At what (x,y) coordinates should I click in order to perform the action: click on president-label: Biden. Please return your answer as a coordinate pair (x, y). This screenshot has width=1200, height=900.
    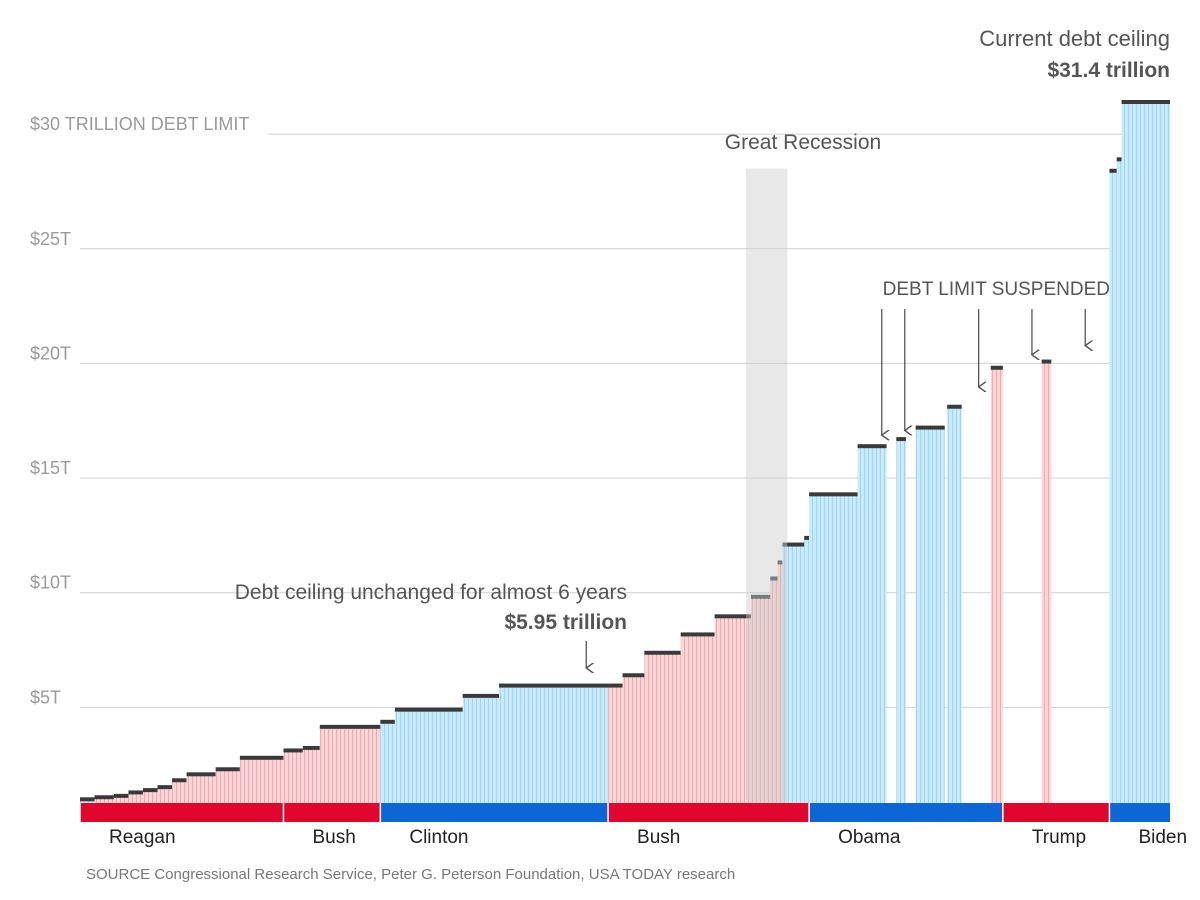
    Looking at the image, I should click on (1162, 837).